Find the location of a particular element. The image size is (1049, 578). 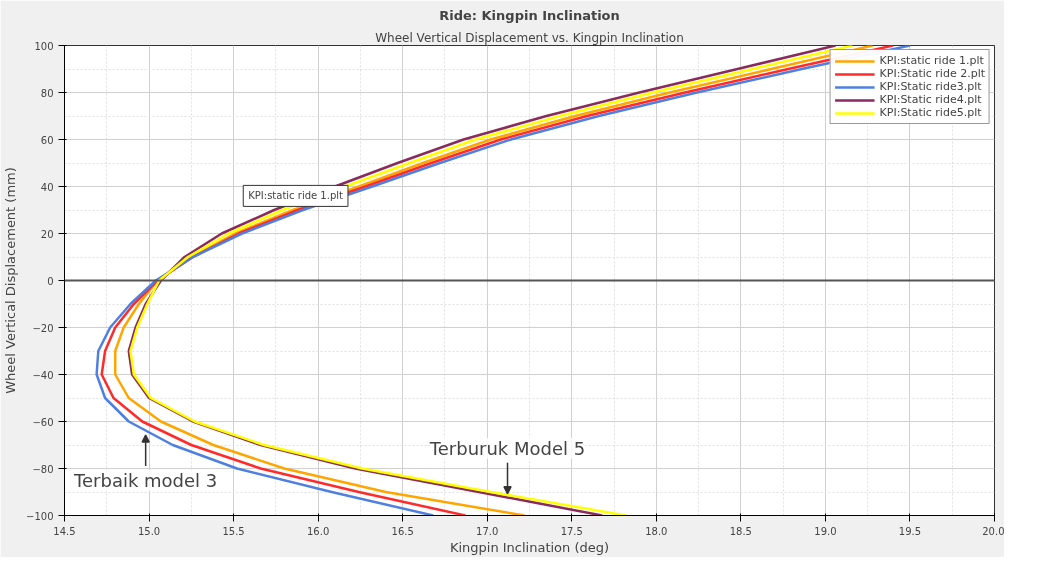

x-tick-label: 18.5 is located at coordinates (740, 531).